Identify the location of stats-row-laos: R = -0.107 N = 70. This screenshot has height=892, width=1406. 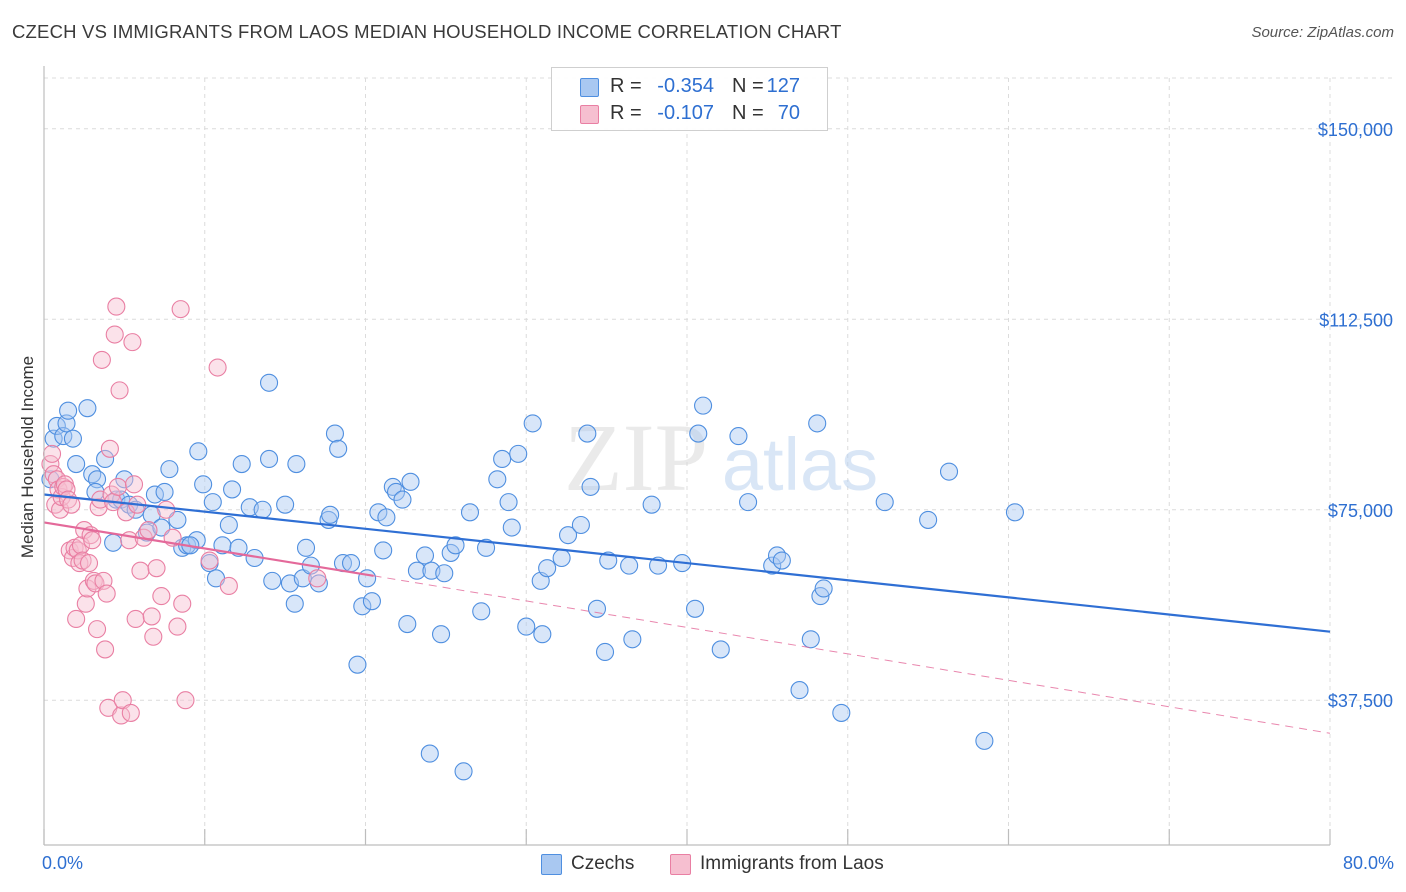
(689, 114).